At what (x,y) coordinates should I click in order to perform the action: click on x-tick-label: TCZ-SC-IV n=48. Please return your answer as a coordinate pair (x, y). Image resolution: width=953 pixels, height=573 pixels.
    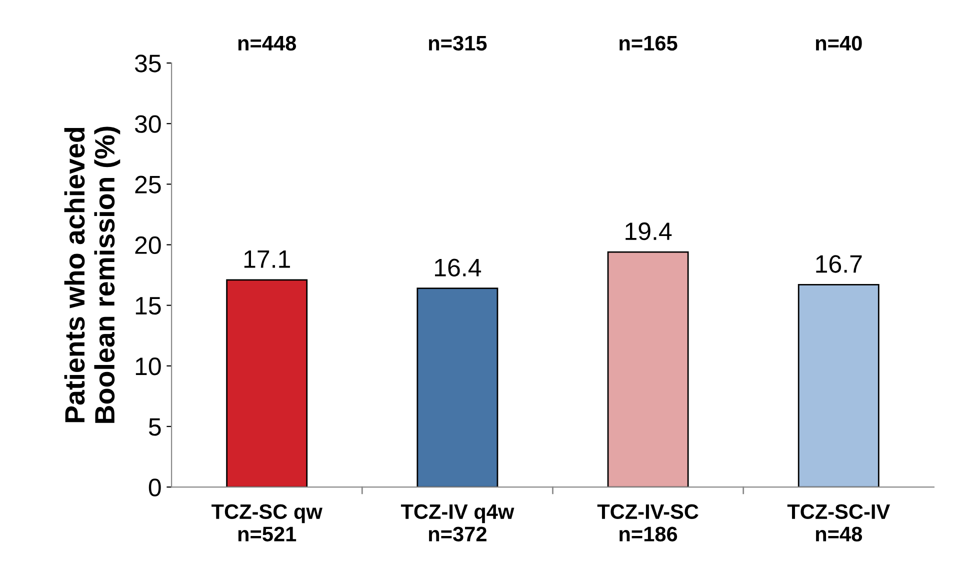
    Looking at the image, I should click on (838, 523).